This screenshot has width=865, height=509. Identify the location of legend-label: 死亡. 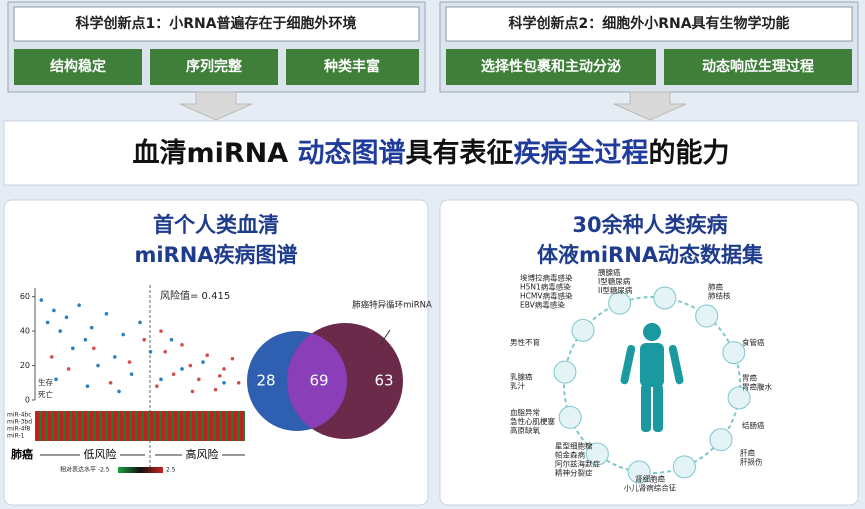
(45, 394).